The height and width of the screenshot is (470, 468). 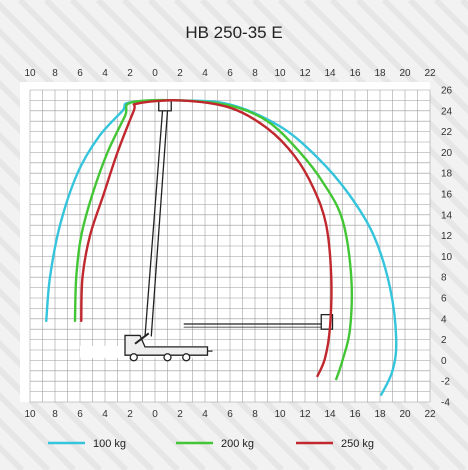 What do you see at coordinates (447, 195) in the screenshot?
I see `y-tick-label: 16` at bounding box center [447, 195].